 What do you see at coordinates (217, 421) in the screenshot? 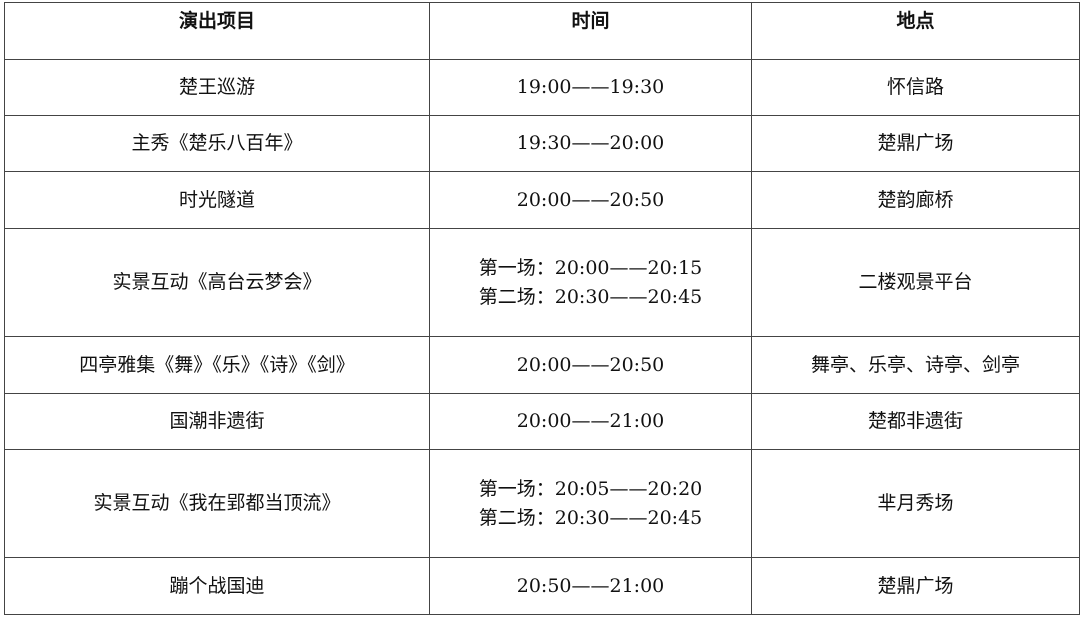
I see `cell-item: 国潮非遗街` at bounding box center [217, 421].